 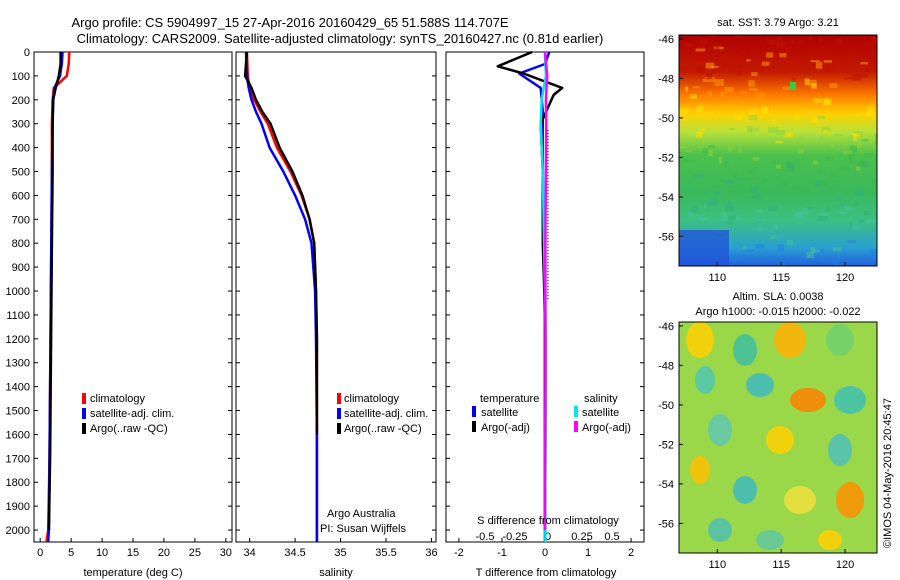 What do you see at coordinates (195, 553) in the screenshot?
I see `x-tick-label: 25` at bounding box center [195, 553].